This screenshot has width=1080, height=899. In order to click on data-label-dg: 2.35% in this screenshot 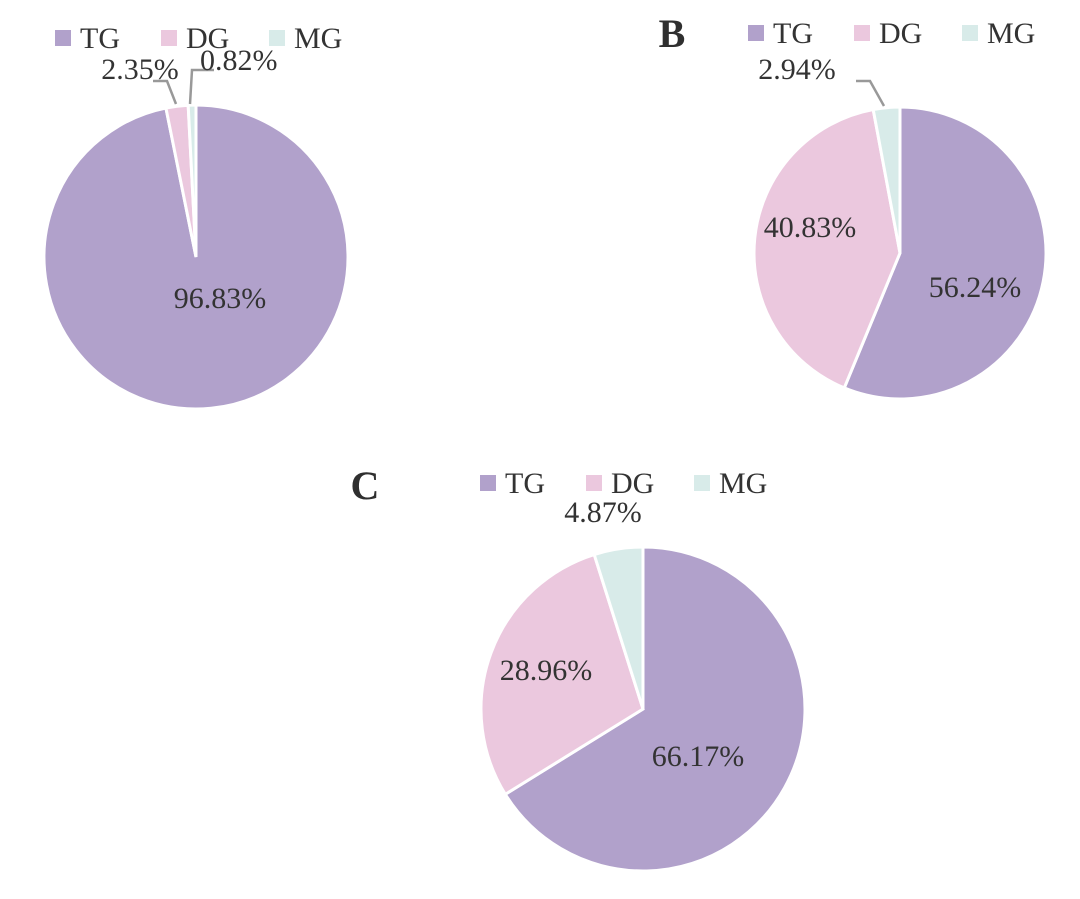, I will do `click(140, 69)`.